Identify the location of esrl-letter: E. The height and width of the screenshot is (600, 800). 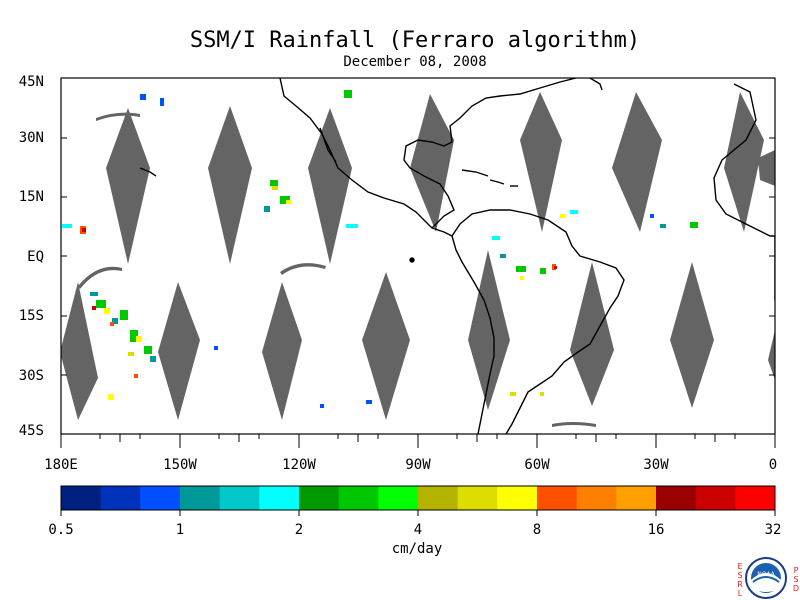
(740, 566).